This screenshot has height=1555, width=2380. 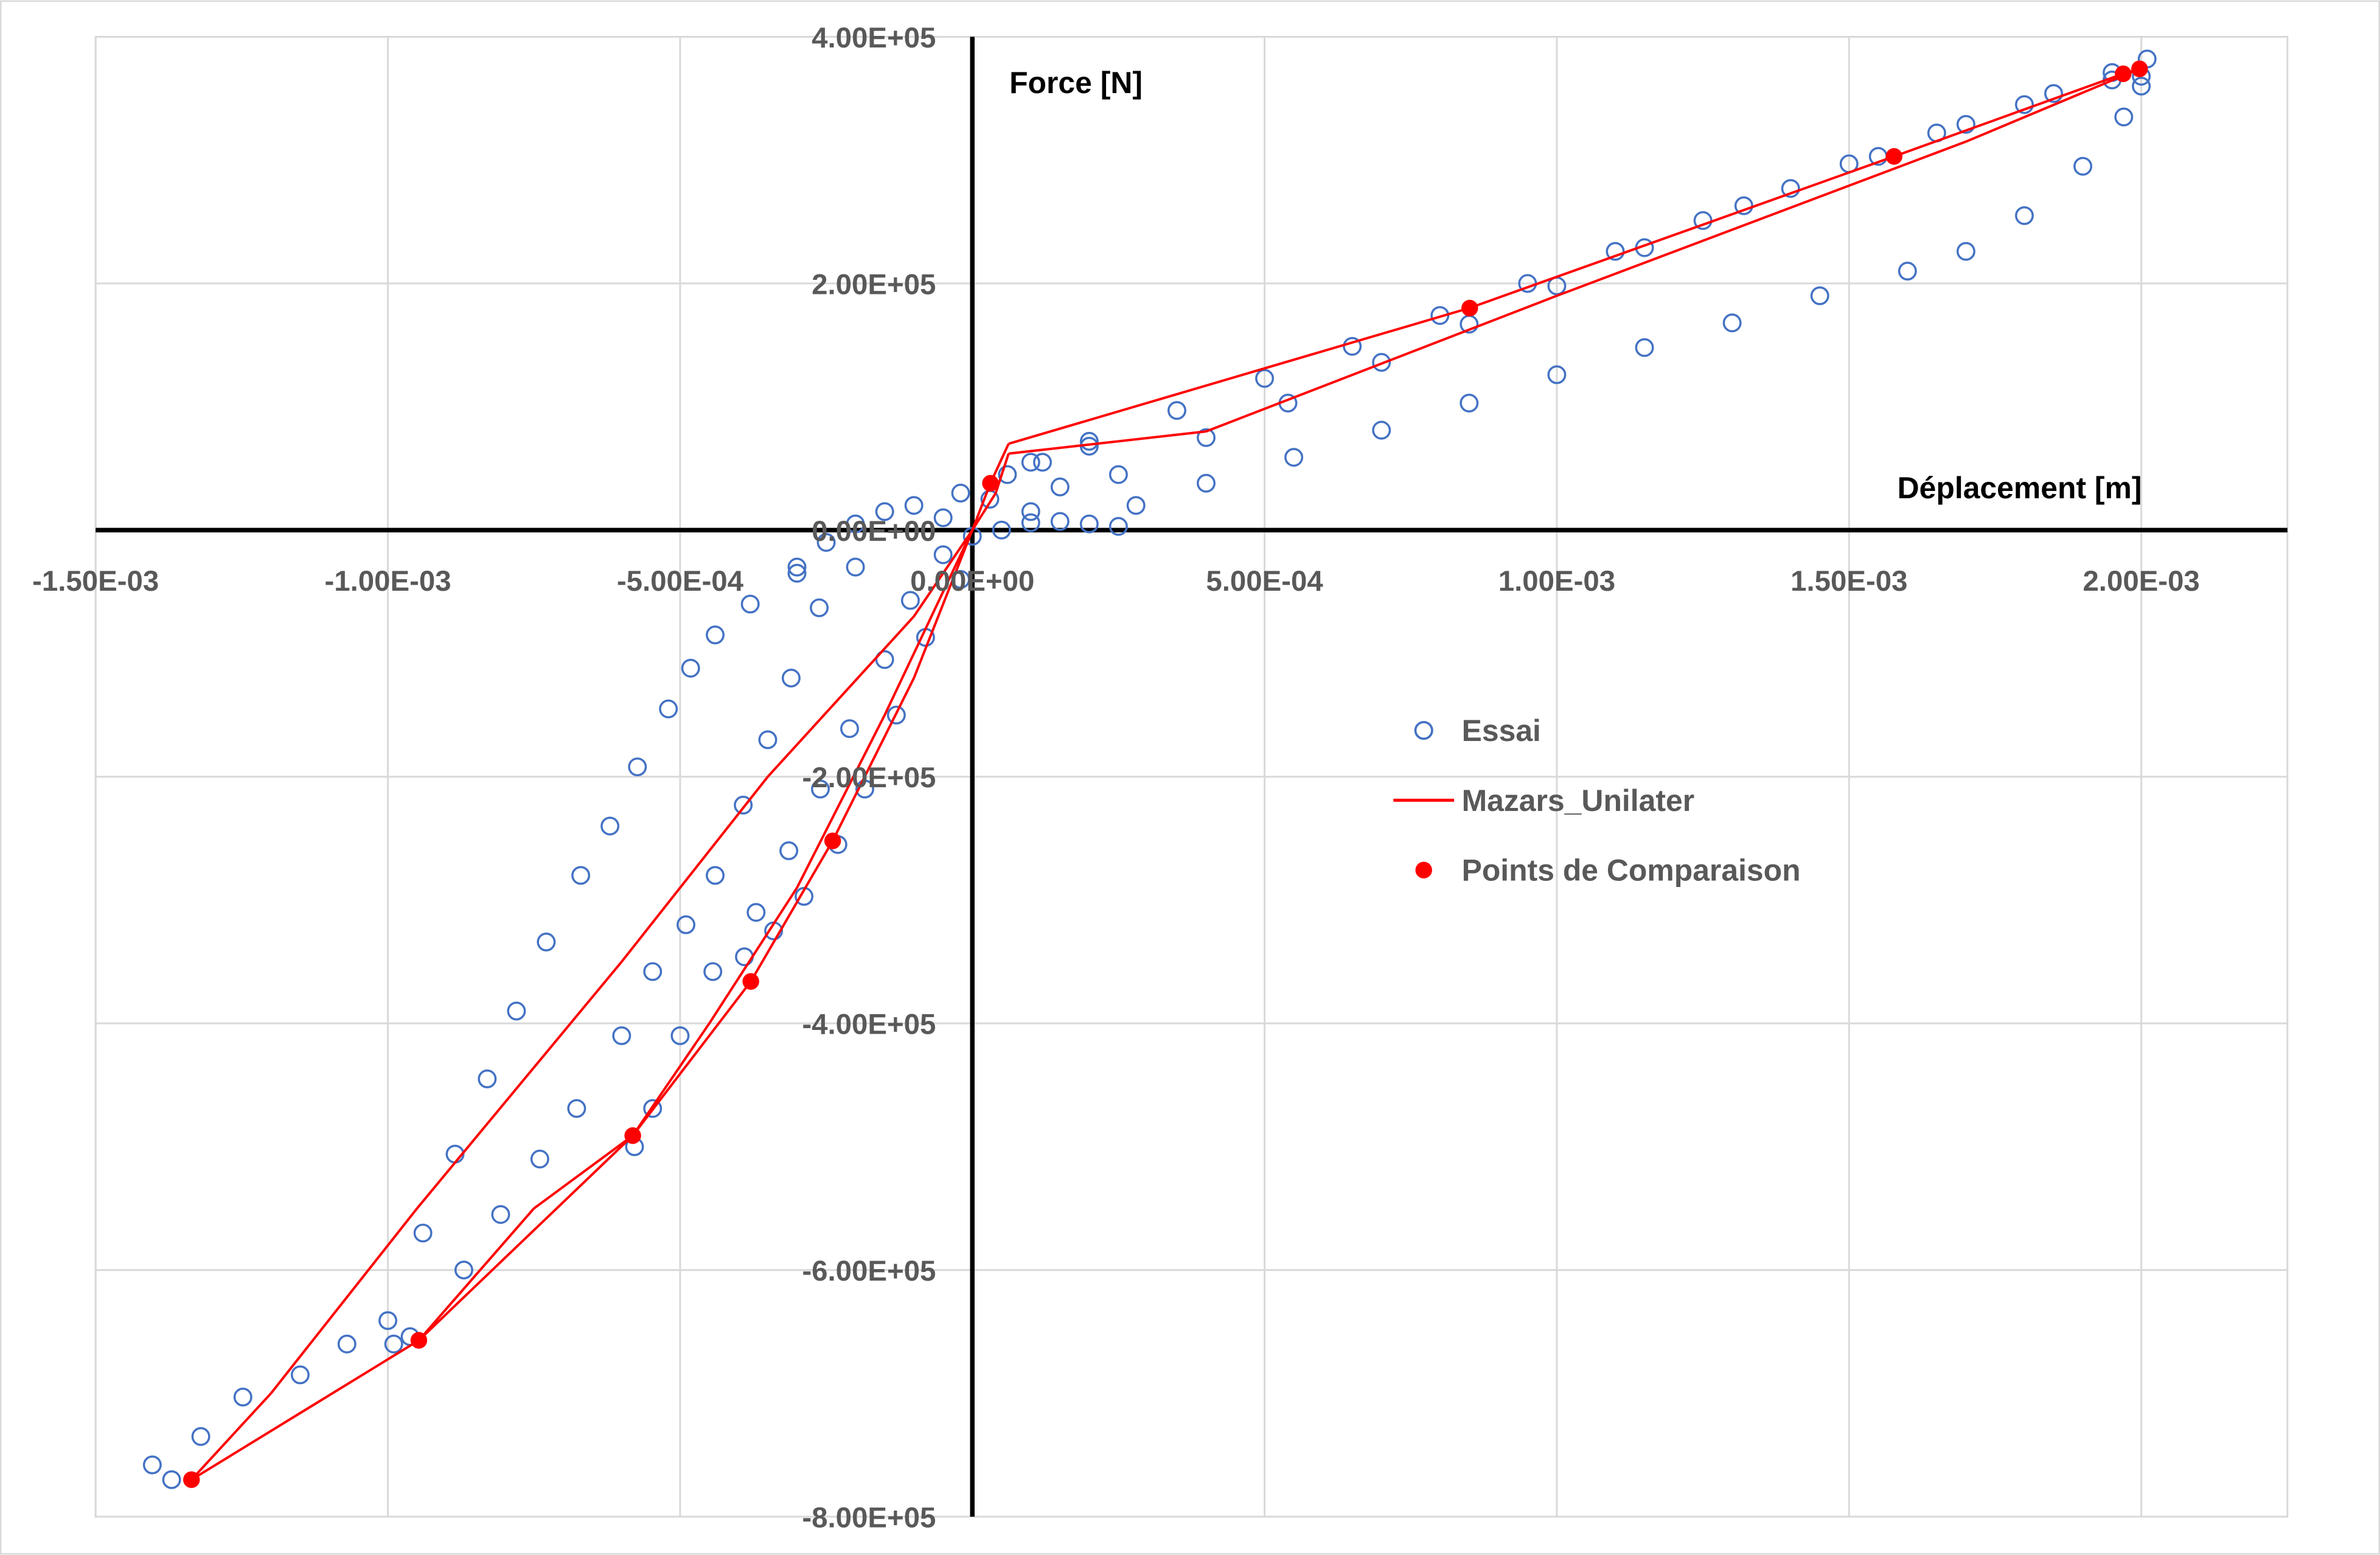 I want to click on x-tick-label: 2.00E-03, so click(x=2140, y=581).